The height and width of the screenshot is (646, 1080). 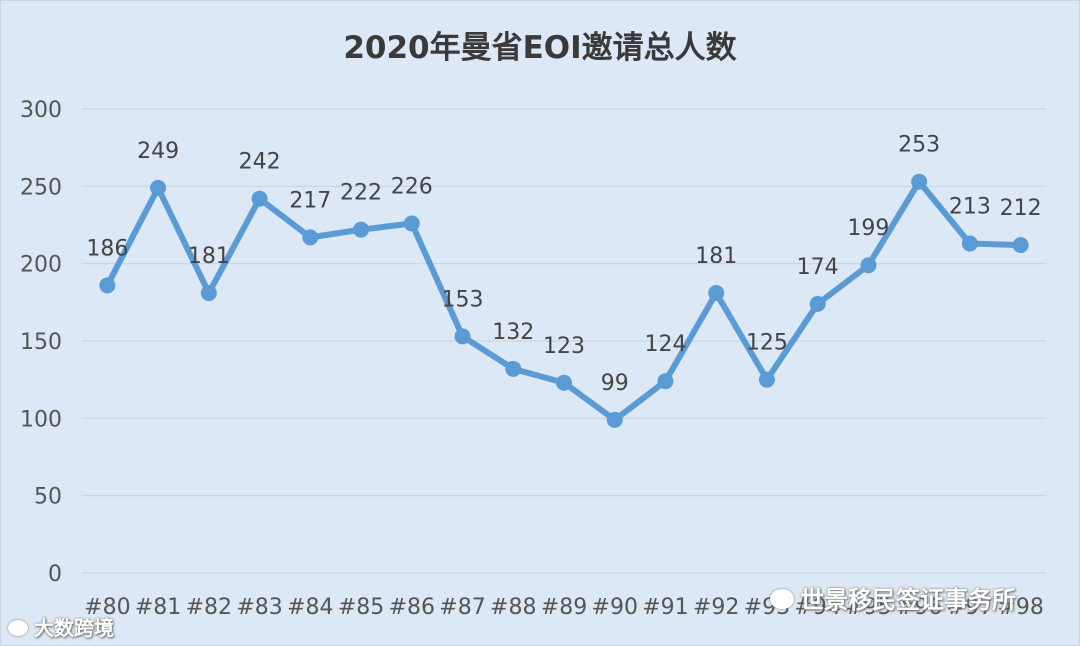 What do you see at coordinates (41, 419) in the screenshot?
I see `y-tick-label: 100` at bounding box center [41, 419].